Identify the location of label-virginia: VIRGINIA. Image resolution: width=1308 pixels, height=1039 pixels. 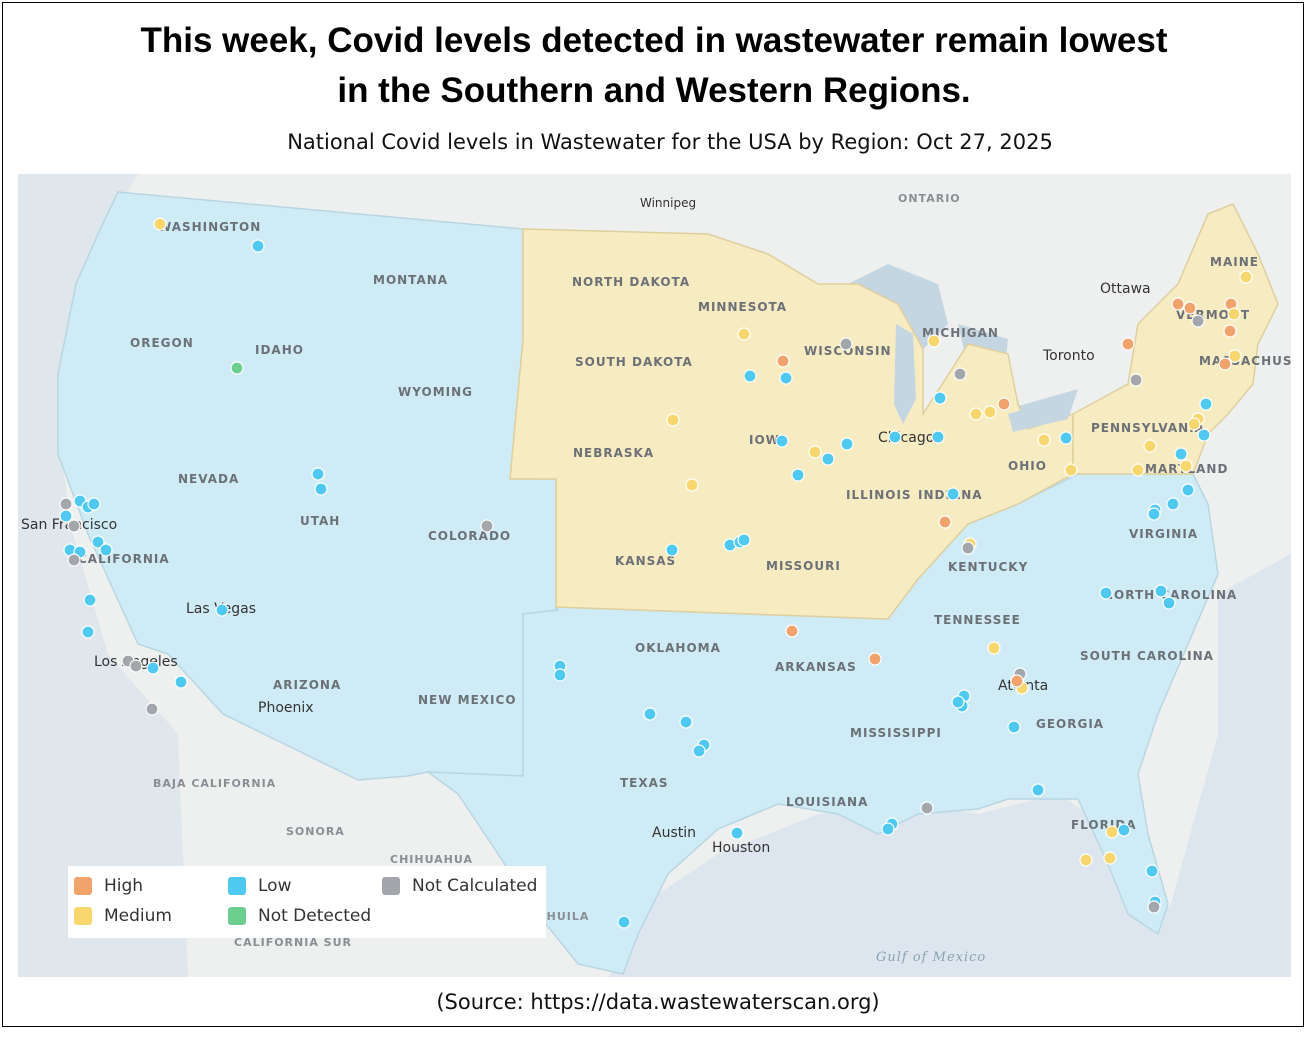
(1163, 534).